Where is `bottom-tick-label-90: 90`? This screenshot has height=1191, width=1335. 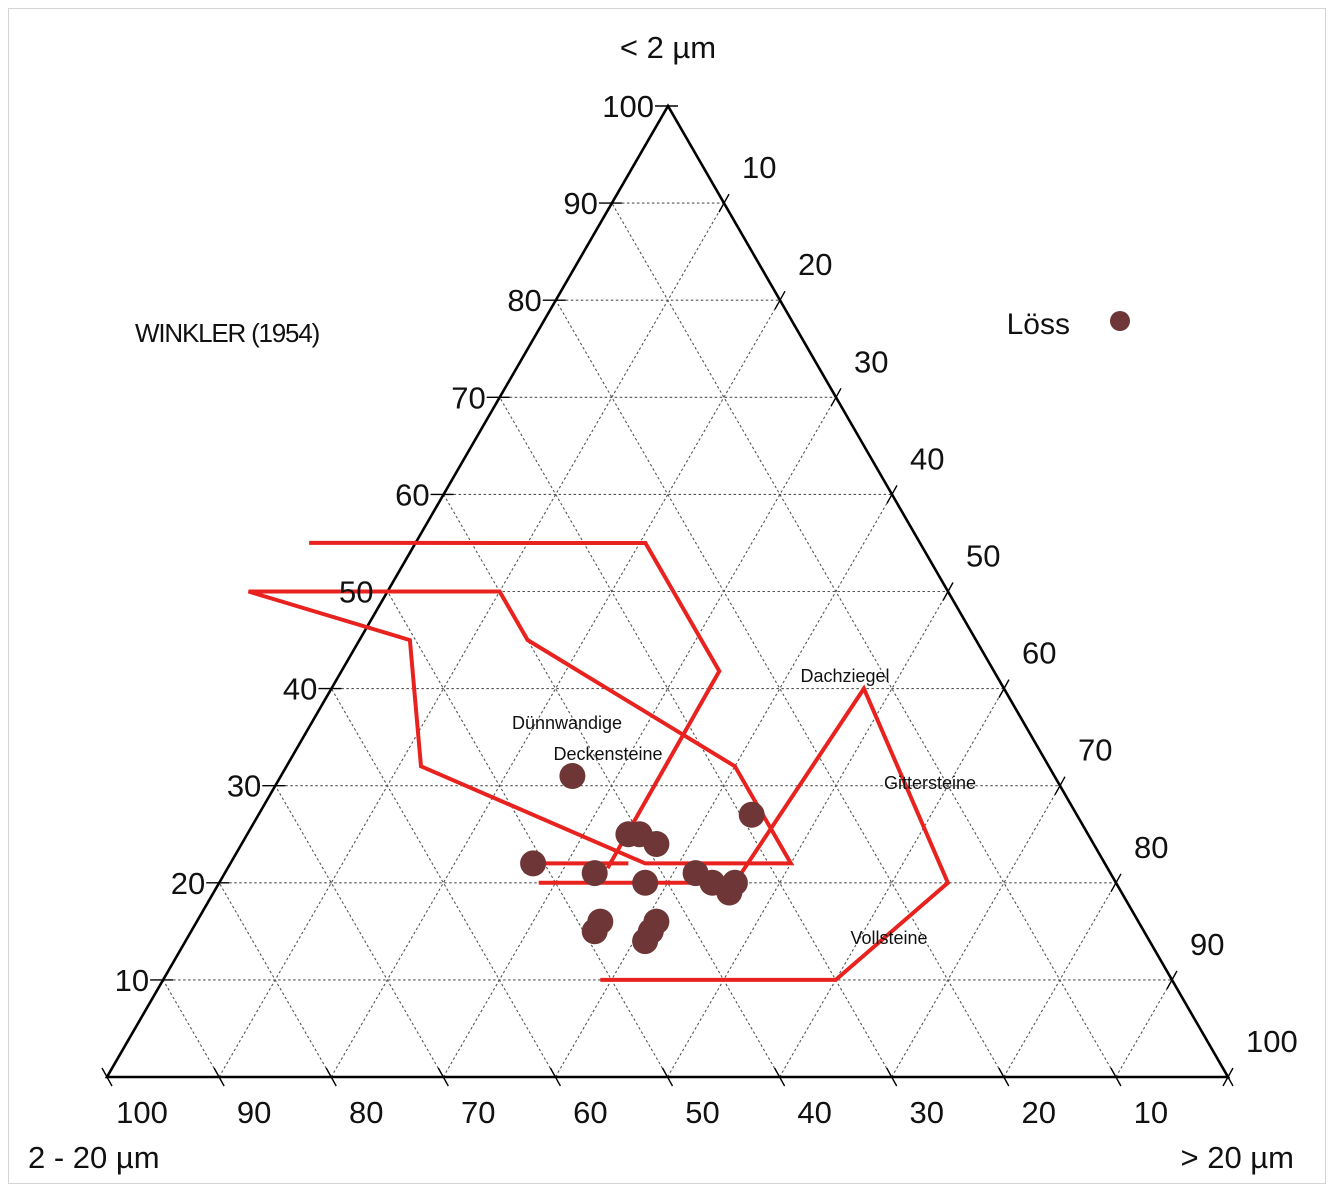 bottom-tick-label-90: 90 is located at coordinates (254, 1112).